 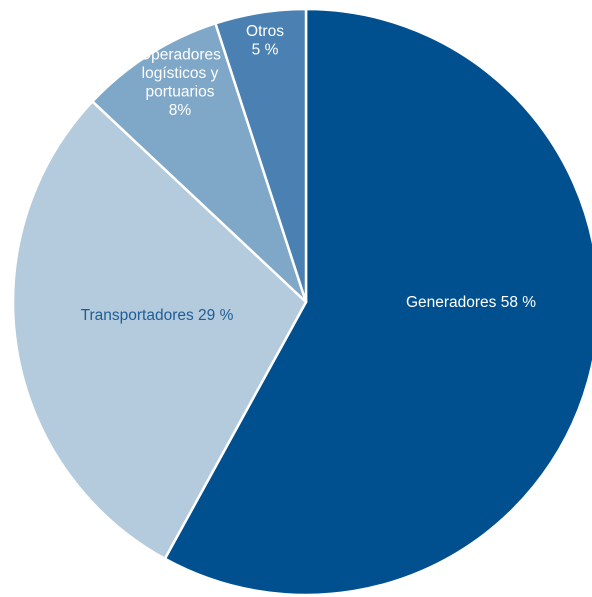 I want to click on pie-label-operadores-log-sticos-y-portuarios: Operadores logísticos y portuarios 8%, so click(x=180, y=82).